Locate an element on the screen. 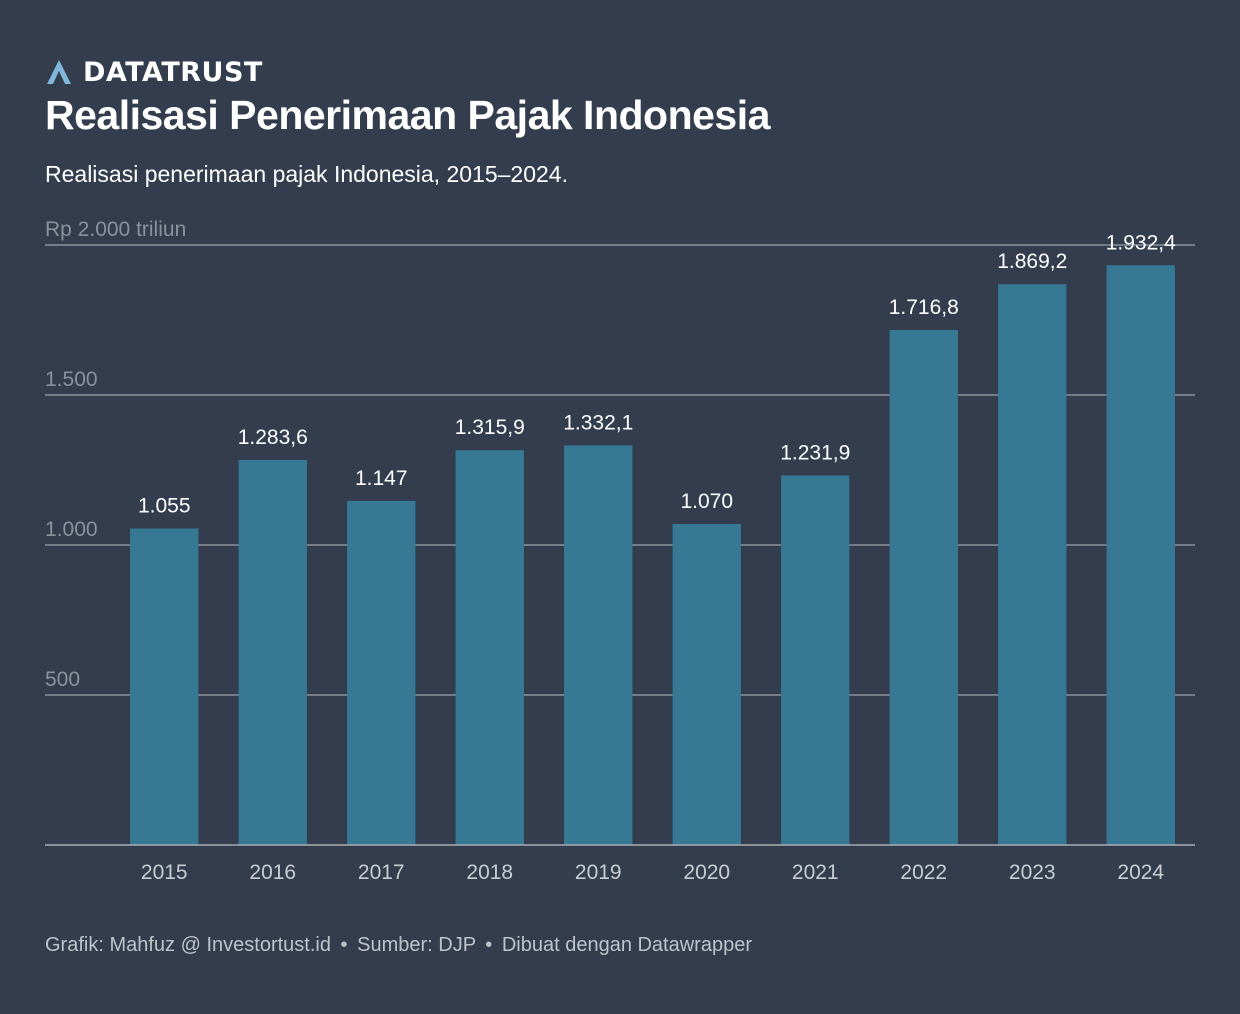  bar-value-label: 1.055 is located at coordinates (164, 506).